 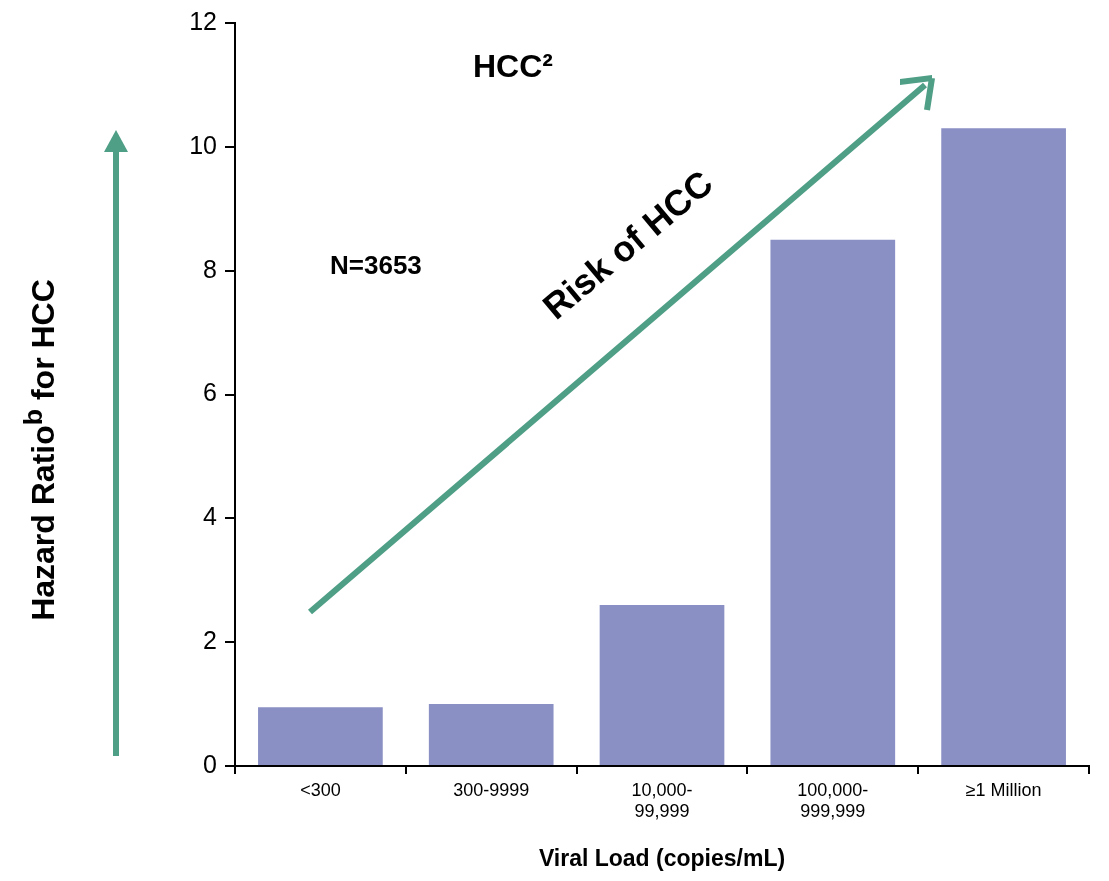 What do you see at coordinates (376, 265) in the screenshot?
I see `annotation: N=3653` at bounding box center [376, 265].